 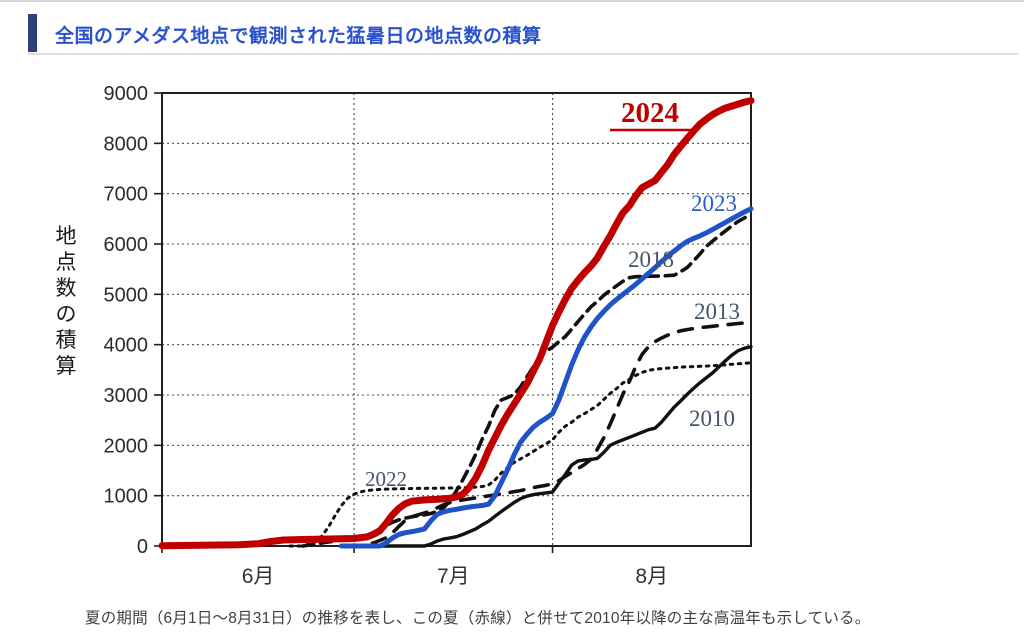 What do you see at coordinates (126, 195) in the screenshot?
I see `y-tick-label: 7000` at bounding box center [126, 195].